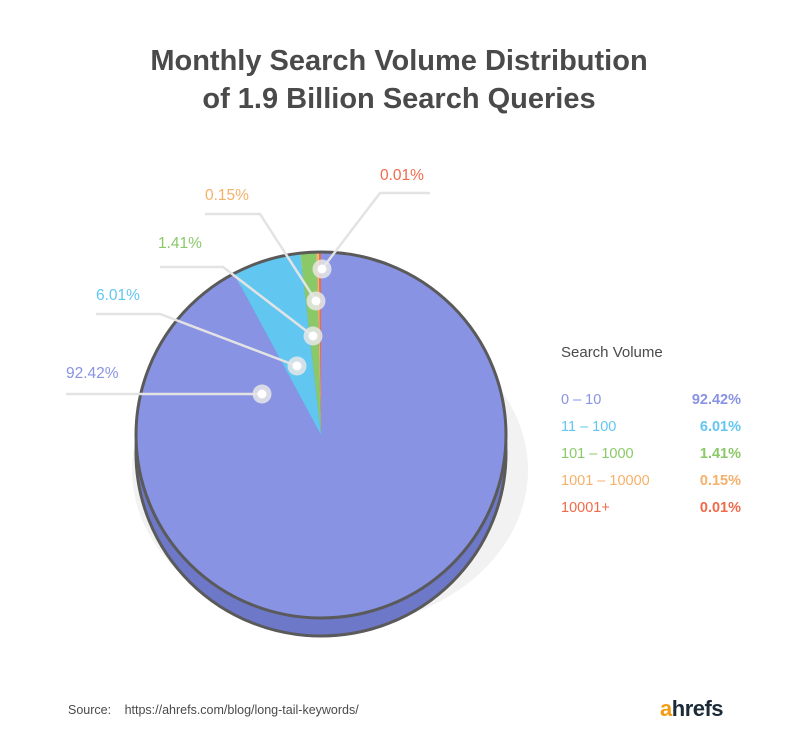 The image size is (798, 747). What do you see at coordinates (651, 400) in the screenshot?
I see `legend-entry: 0 – 10 92.42%` at bounding box center [651, 400].